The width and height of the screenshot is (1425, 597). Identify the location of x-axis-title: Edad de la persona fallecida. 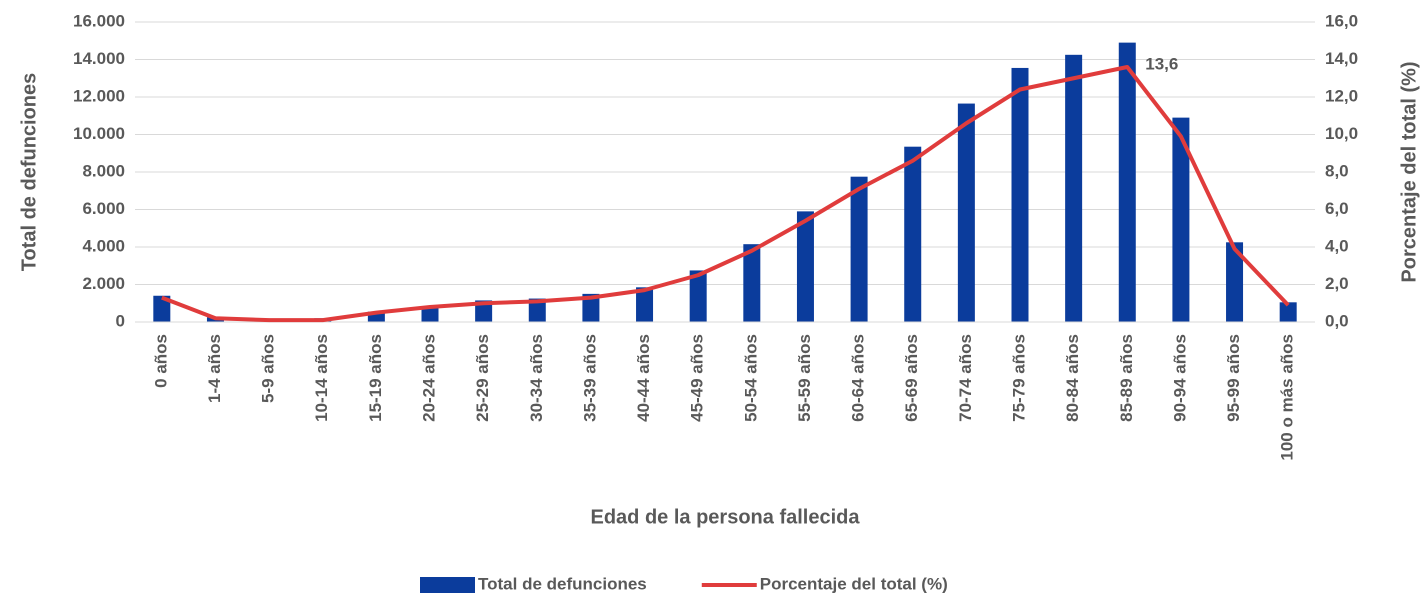
(726, 517).